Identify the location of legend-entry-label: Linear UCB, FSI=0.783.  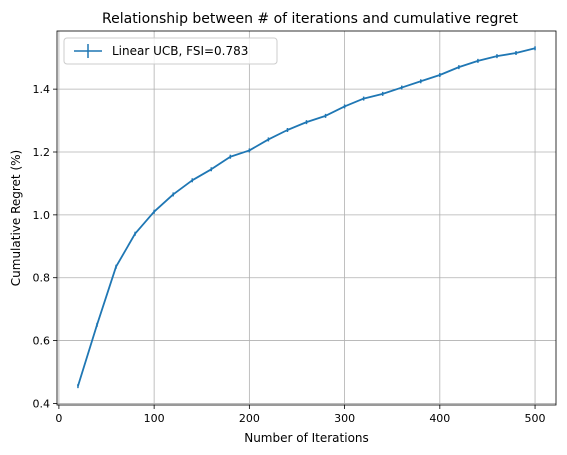
(180, 51).